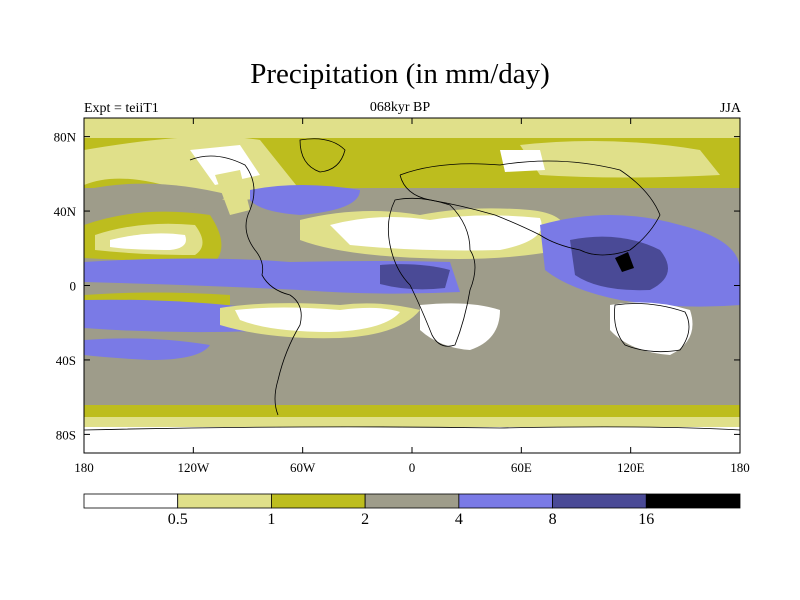 Image resolution: width=800 pixels, height=600 pixels. I want to click on y-tick-label: 40N, so click(65, 211).